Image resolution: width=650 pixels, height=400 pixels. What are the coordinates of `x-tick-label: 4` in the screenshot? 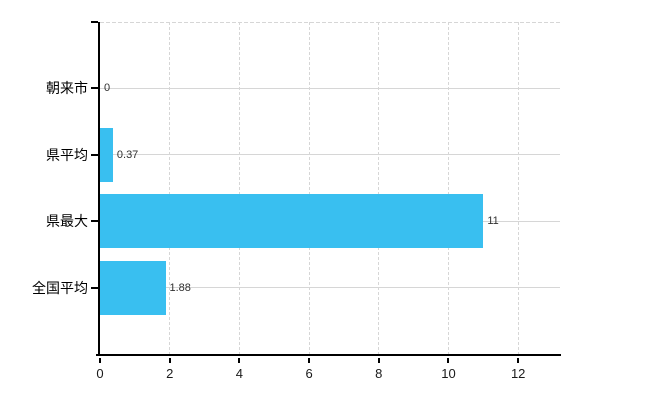 It's located at (239, 373).